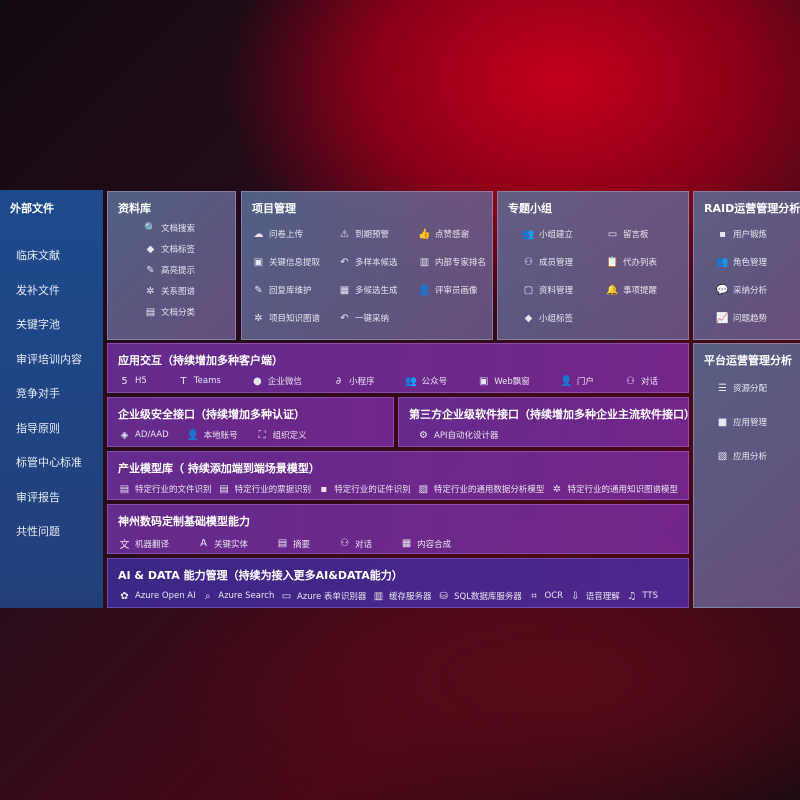 This screenshot has height=800, width=800. Describe the element at coordinates (198, 381) in the screenshot. I see `interaction-item: T Teams` at that location.